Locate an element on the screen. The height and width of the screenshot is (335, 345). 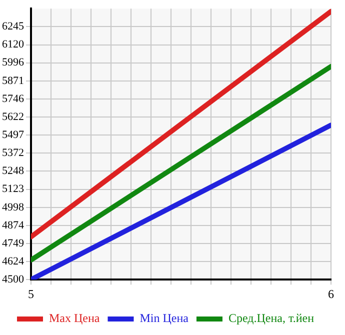
y-tick-label: 5622 is located at coordinates (13, 116).